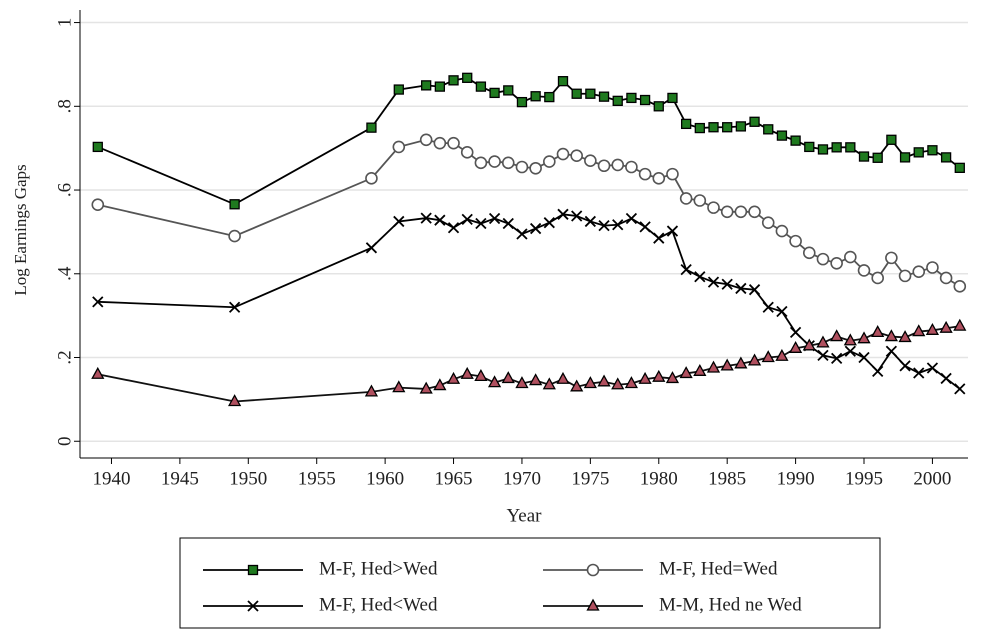 The width and height of the screenshot is (996, 631). Describe the element at coordinates (590, 478) in the screenshot. I see `x-tick-label: 1975` at that location.